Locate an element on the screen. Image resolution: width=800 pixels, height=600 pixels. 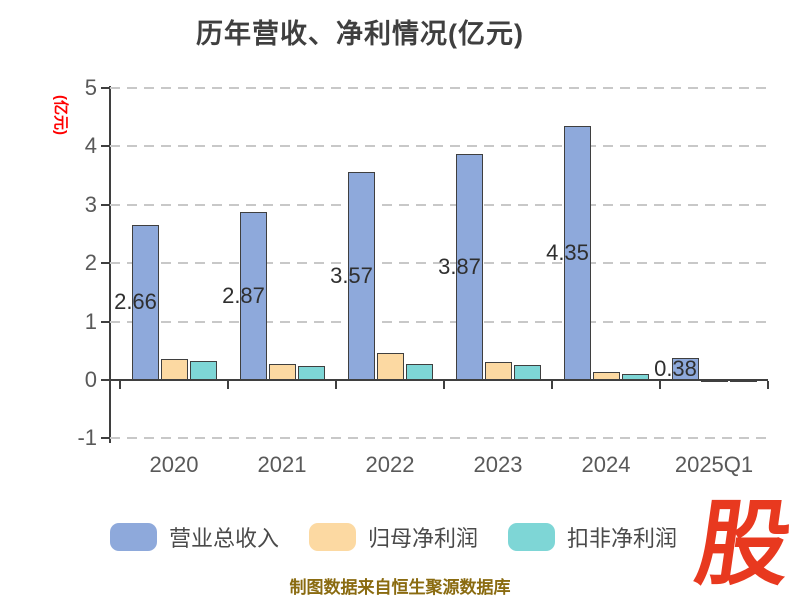
x-tick-label: 2024 is located at coordinates (606, 464).